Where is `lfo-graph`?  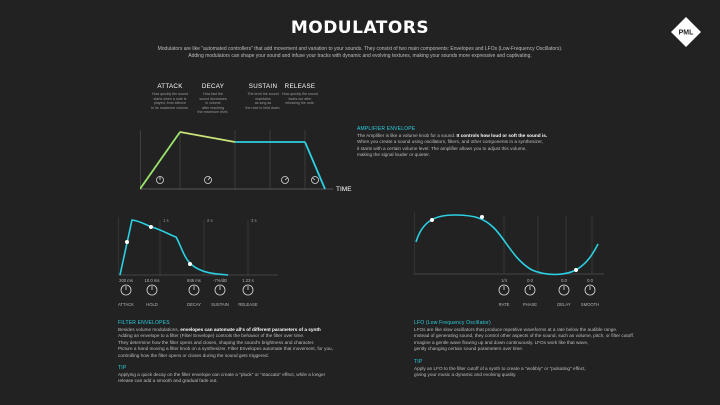 lfo-graph is located at coordinates (509, 244).